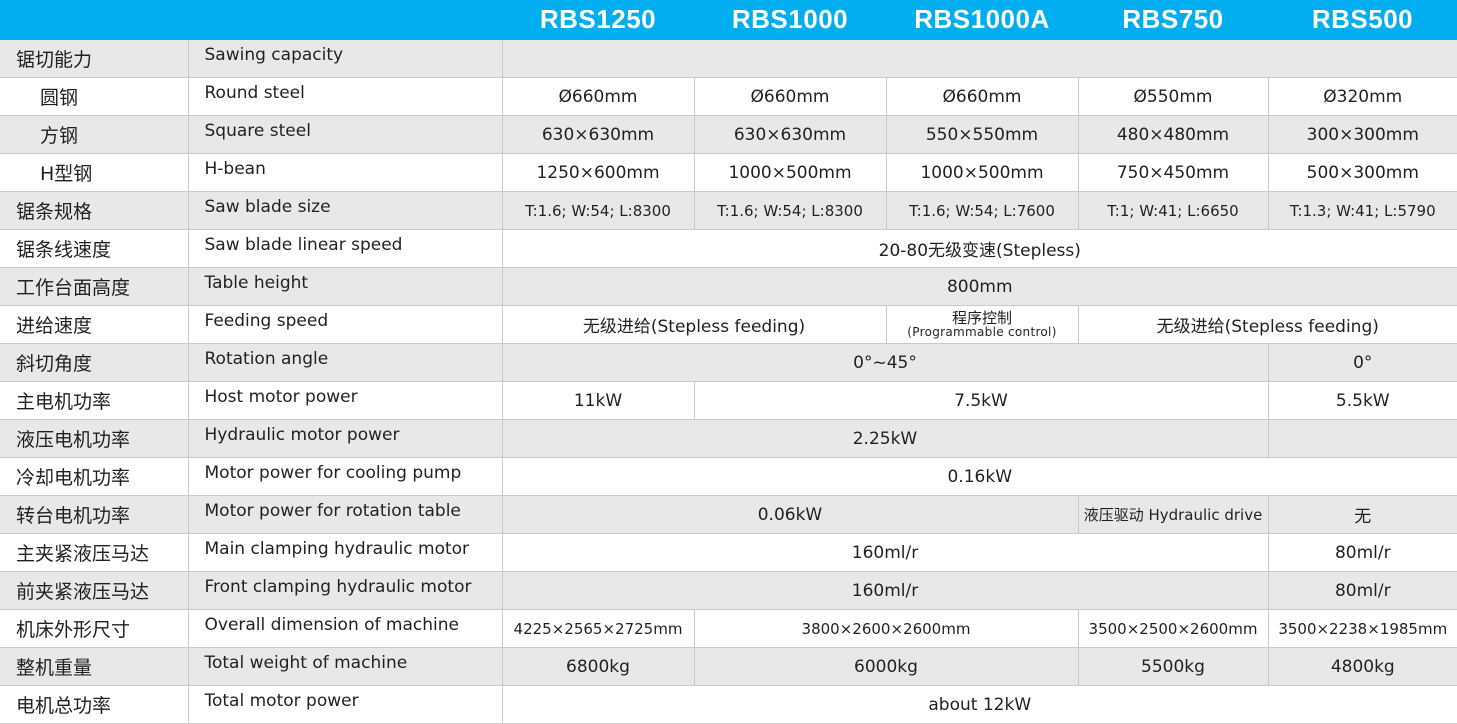 Image resolution: width=1457 pixels, height=724 pixels. I want to click on spec-label-zh: 整机重量, so click(94, 666).